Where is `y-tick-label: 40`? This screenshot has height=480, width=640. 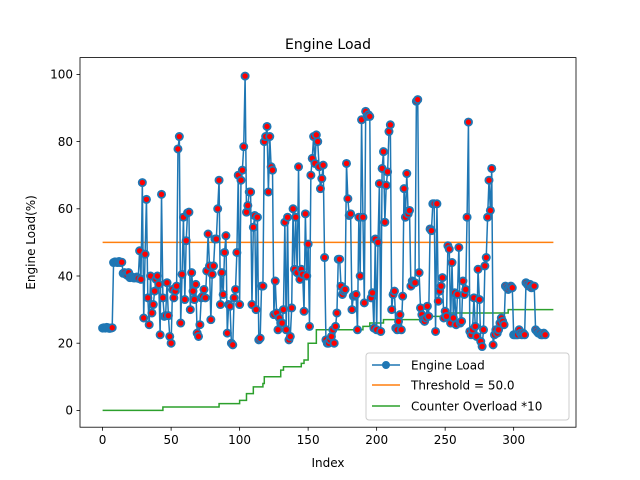
y-tick-label: 40 is located at coordinates (65, 276).